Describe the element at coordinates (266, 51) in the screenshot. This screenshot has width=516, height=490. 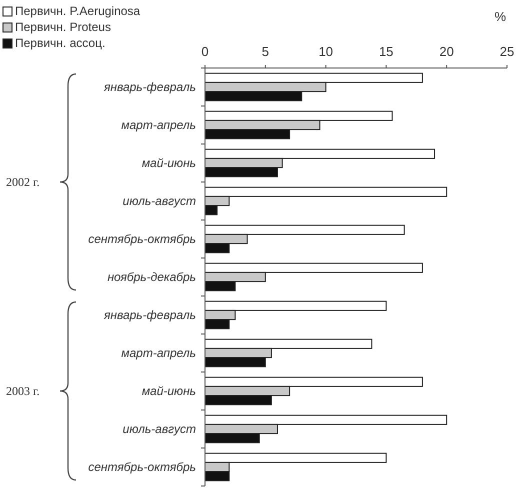
I see `x-tick-label: 5` at that location.